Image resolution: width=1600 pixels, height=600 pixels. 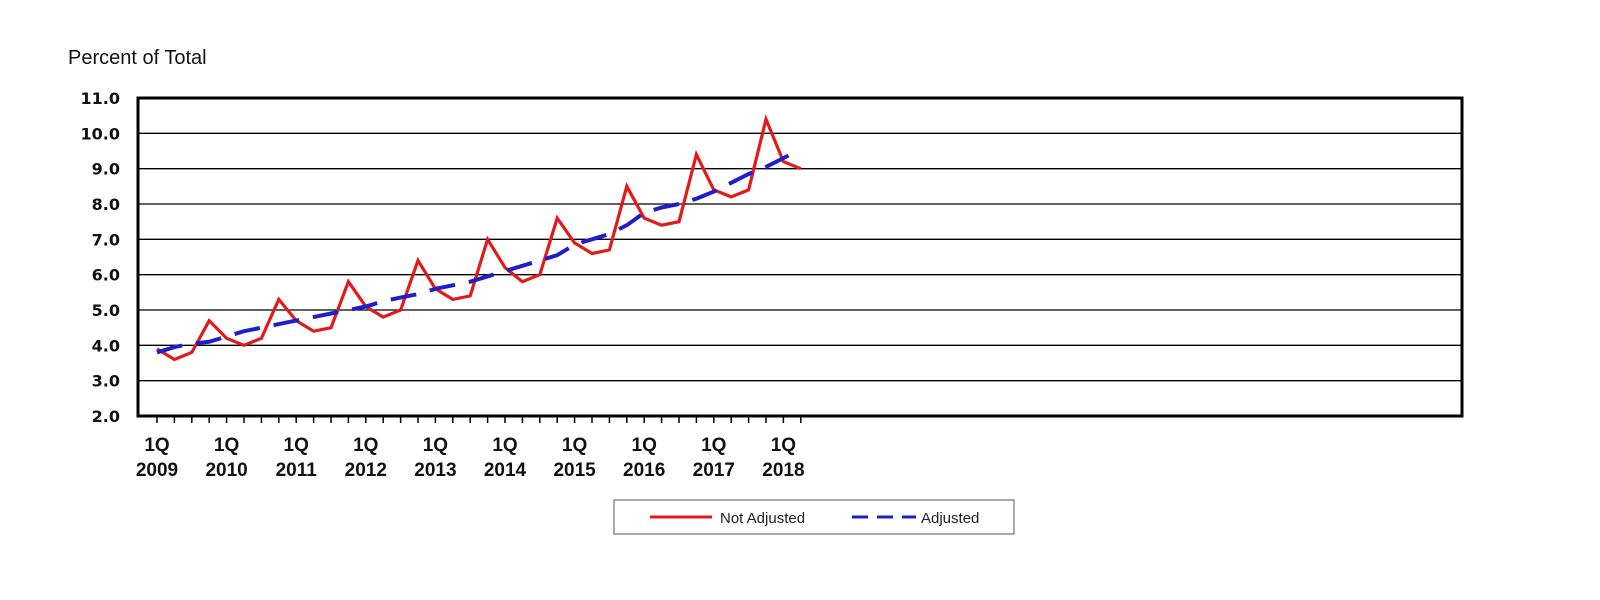 What do you see at coordinates (106, 345) in the screenshot?
I see `y-tick-label: 4.0` at bounding box center [106, 345].